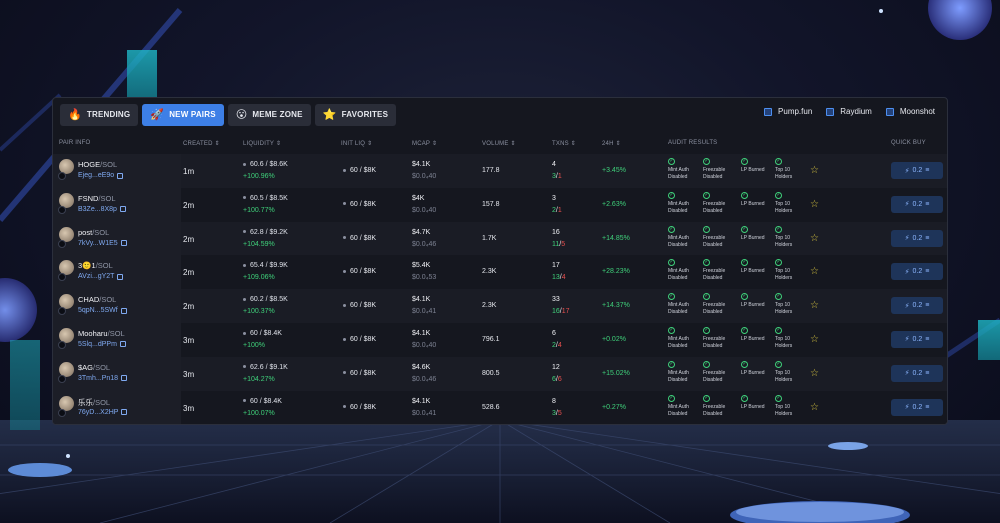  Describe the element at coordinates (559, 278) in the screenshot. I see `buys-sells: 13/4` at that location.